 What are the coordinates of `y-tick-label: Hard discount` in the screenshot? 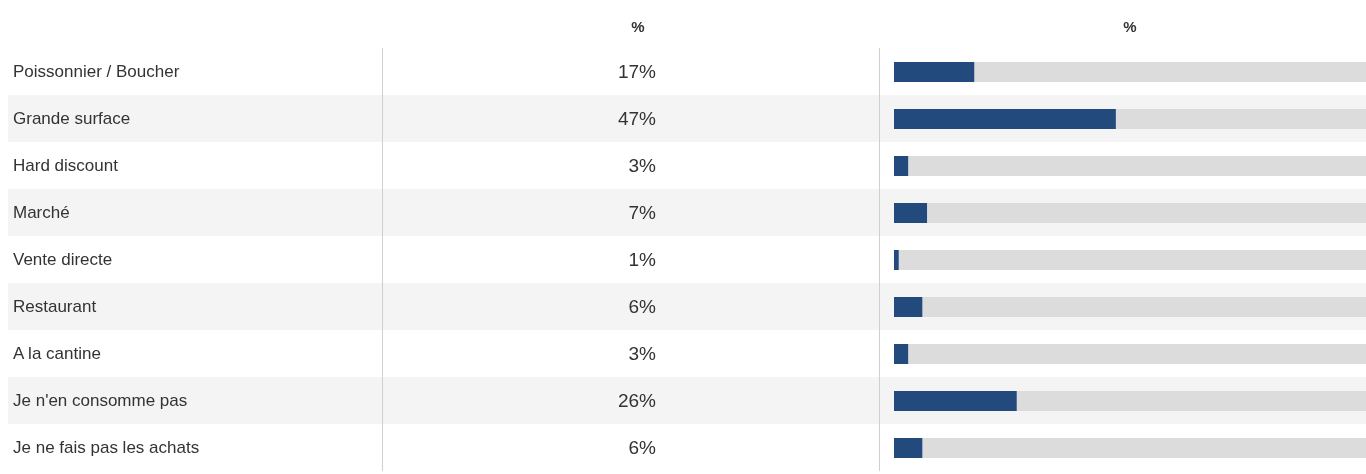 It's located at (66, 165).